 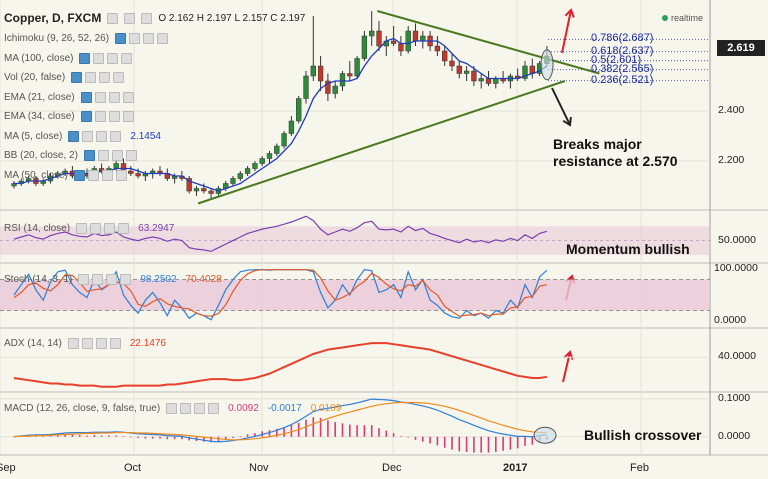 I want to click on resistance-trendline, so click(x=488, y=42).